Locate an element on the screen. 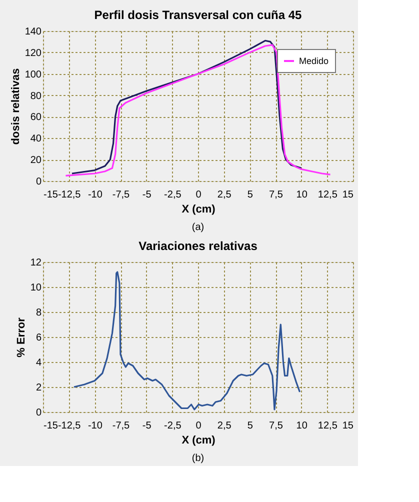 The height and width of the screenshot is (502, 419). y-tick-label: 140 is located at coordinates (33, 32).